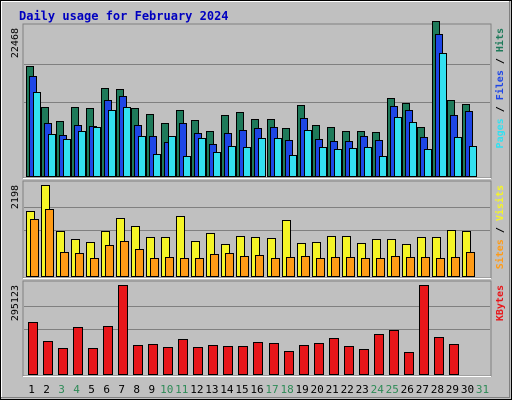  Describe the element at coordinates (196, 389) in the screenshot. I see `day-label: 12` at that location.